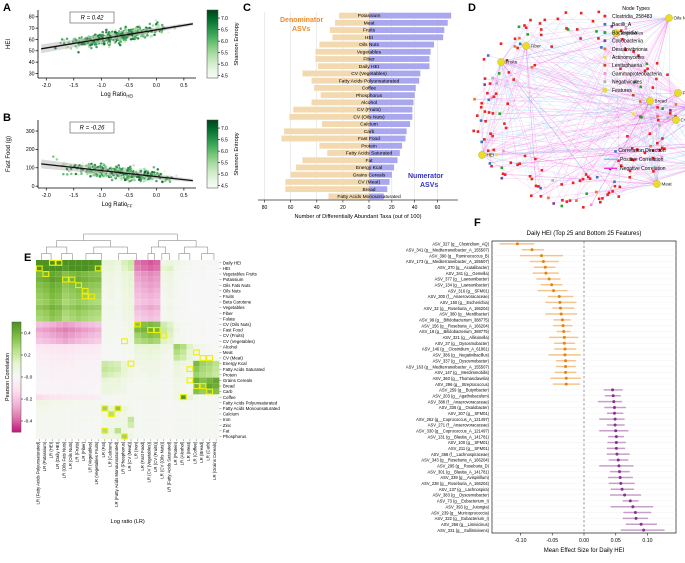 Image resolution: width=685 pixels, height=563 pixels. I want to click on row-label: Vegetables, so click(234, 307).